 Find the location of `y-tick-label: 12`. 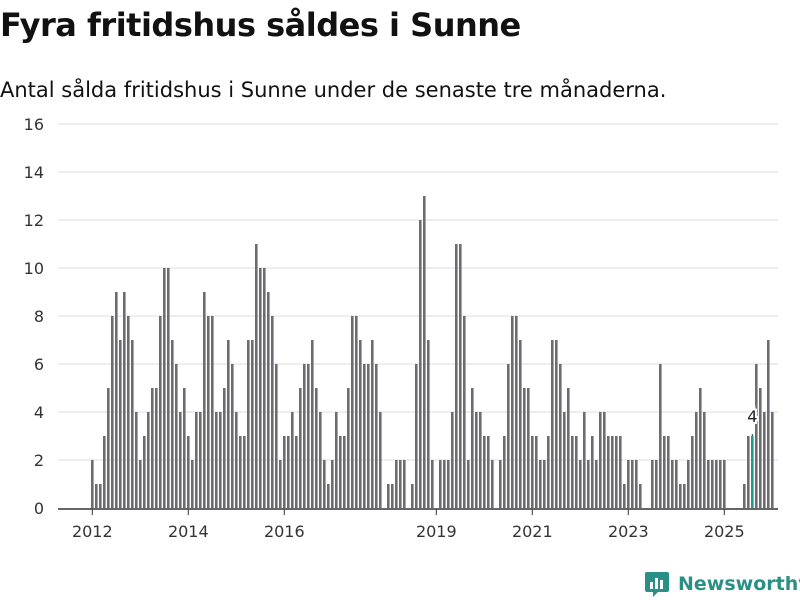

y-tick-label: 12 is located at coordinates (34, 220).